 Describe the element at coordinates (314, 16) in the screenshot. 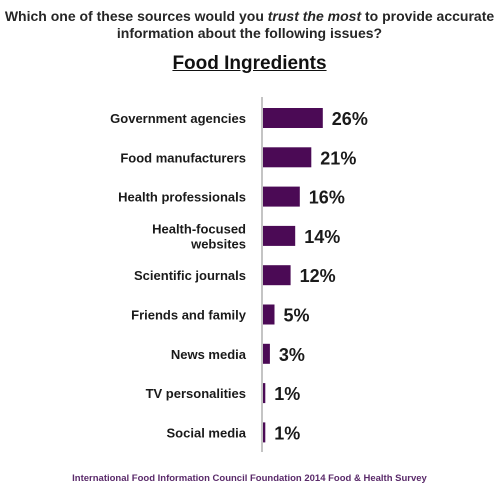

I see `question-text-emphasis: trust the most` at that location.